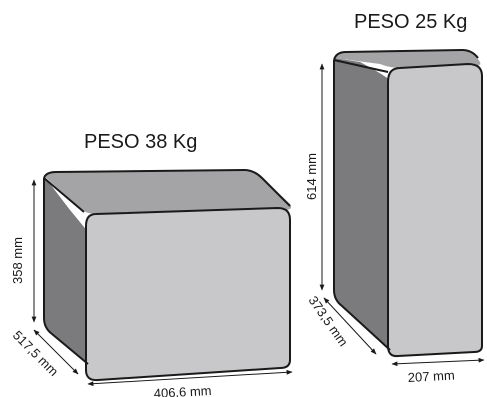 This screenshot has width=487, height=397. What do you see at coordinates (17, 260) in the screenshot?
I see `left-height-label: 358 mm` at bounding box center [17, 260].